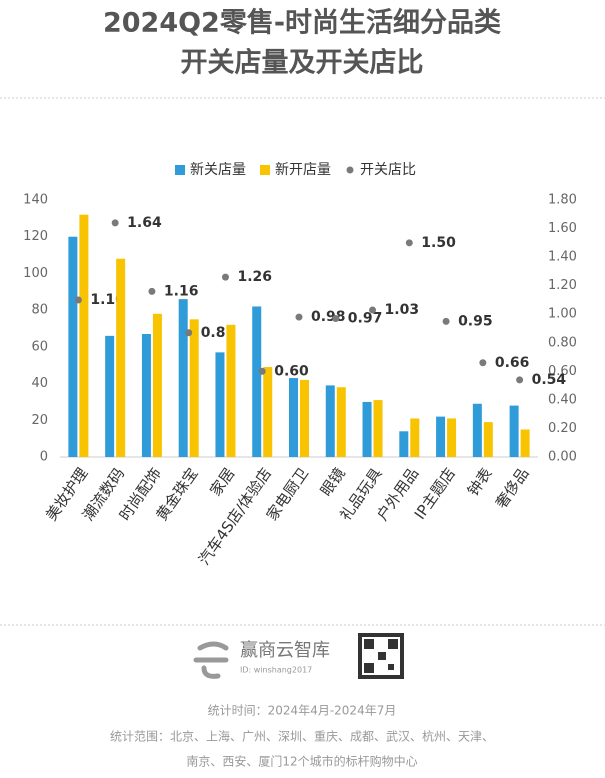 The width and height of the screenshot is (605, 778). I want to click on y-tick-label: 80, so click(39, 310).